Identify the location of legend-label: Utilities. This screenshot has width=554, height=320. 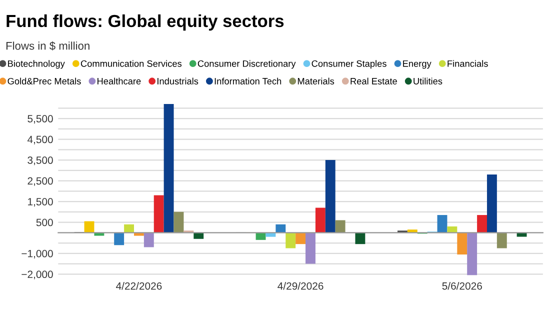
(428, 81).